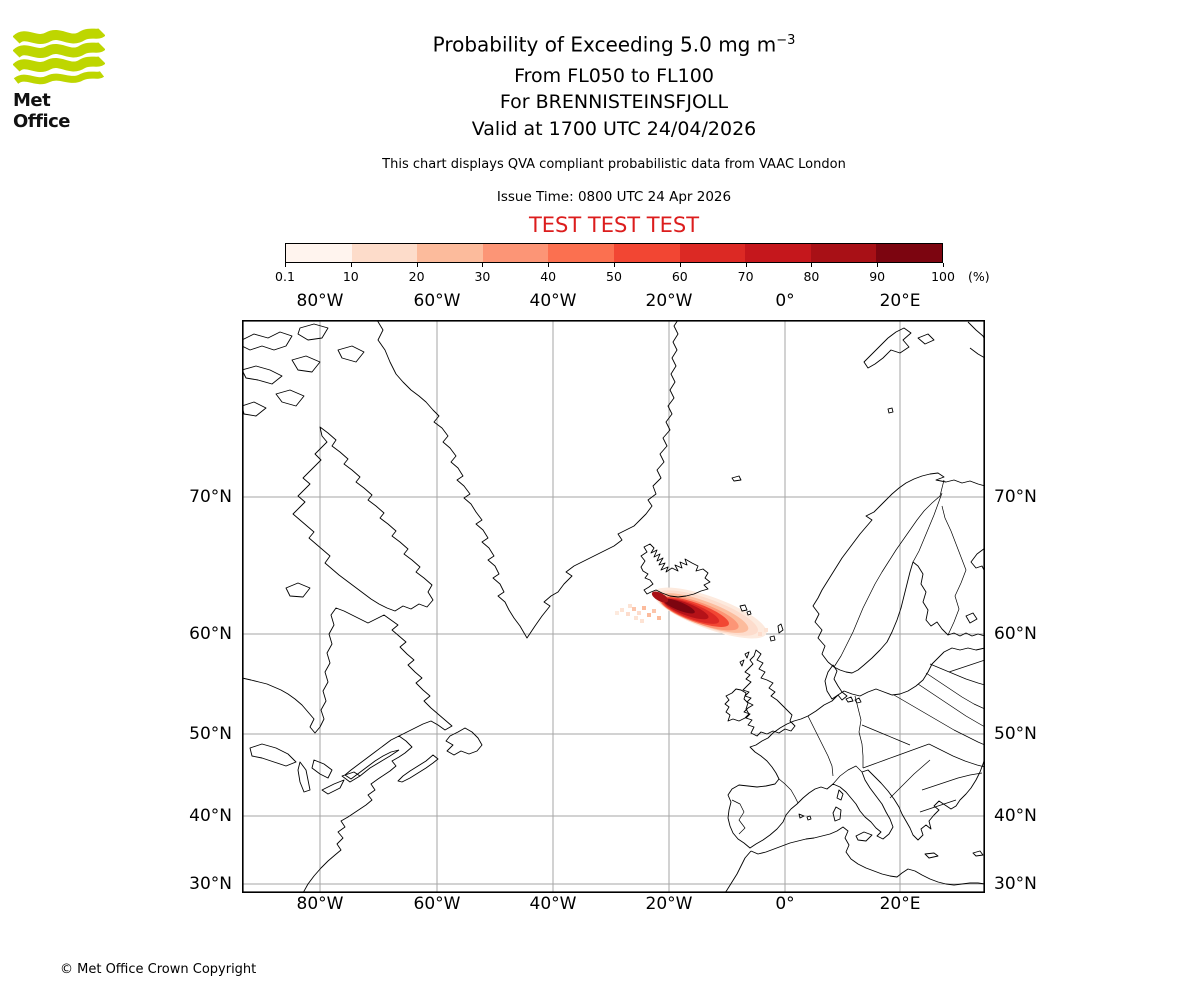 The width and height of the screenshot is (1200, 1000). Describe the element at coordinates (42, 111) in the screenshot. I see `metoffice-logo-text: Met Office` at that location.